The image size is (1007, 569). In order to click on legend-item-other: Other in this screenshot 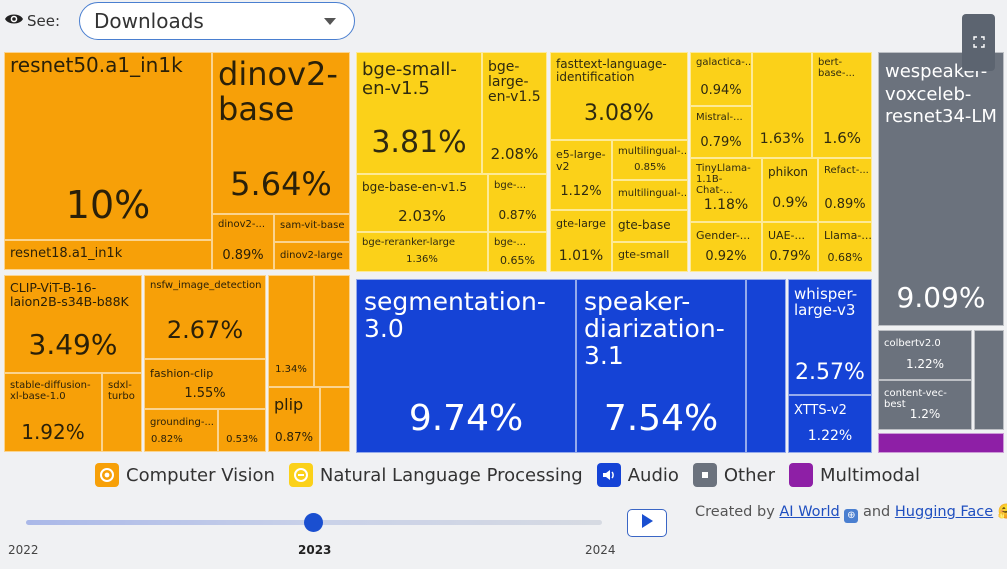, I will do `click(733, 475)`.